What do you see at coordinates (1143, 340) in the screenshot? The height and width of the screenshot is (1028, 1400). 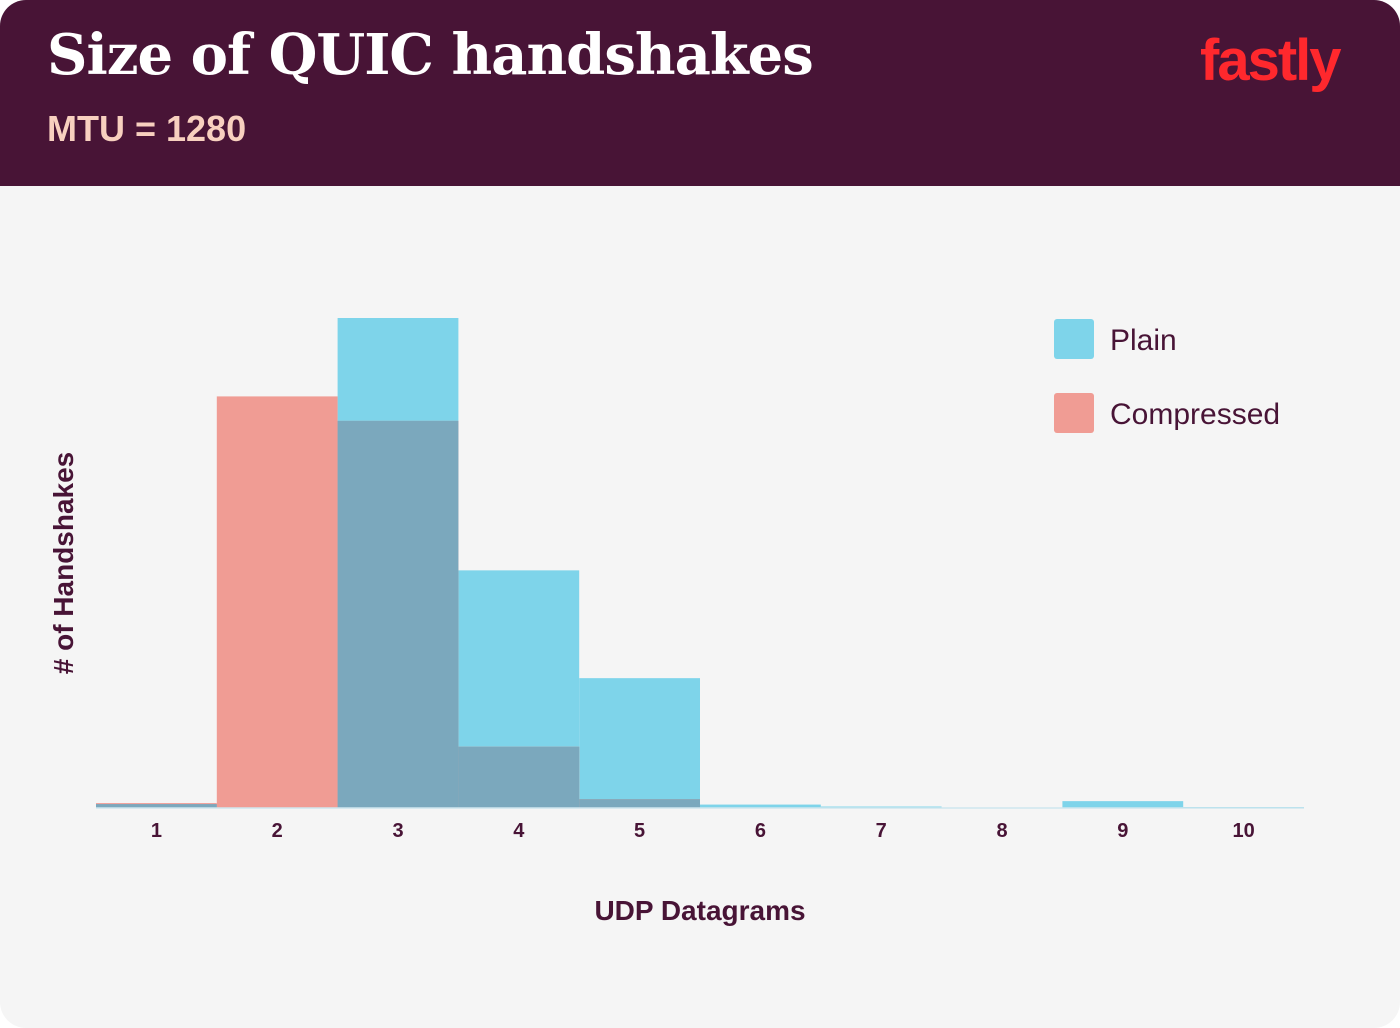 I see `legend-label-plain: Plain` at bounding box center [1143, 340].